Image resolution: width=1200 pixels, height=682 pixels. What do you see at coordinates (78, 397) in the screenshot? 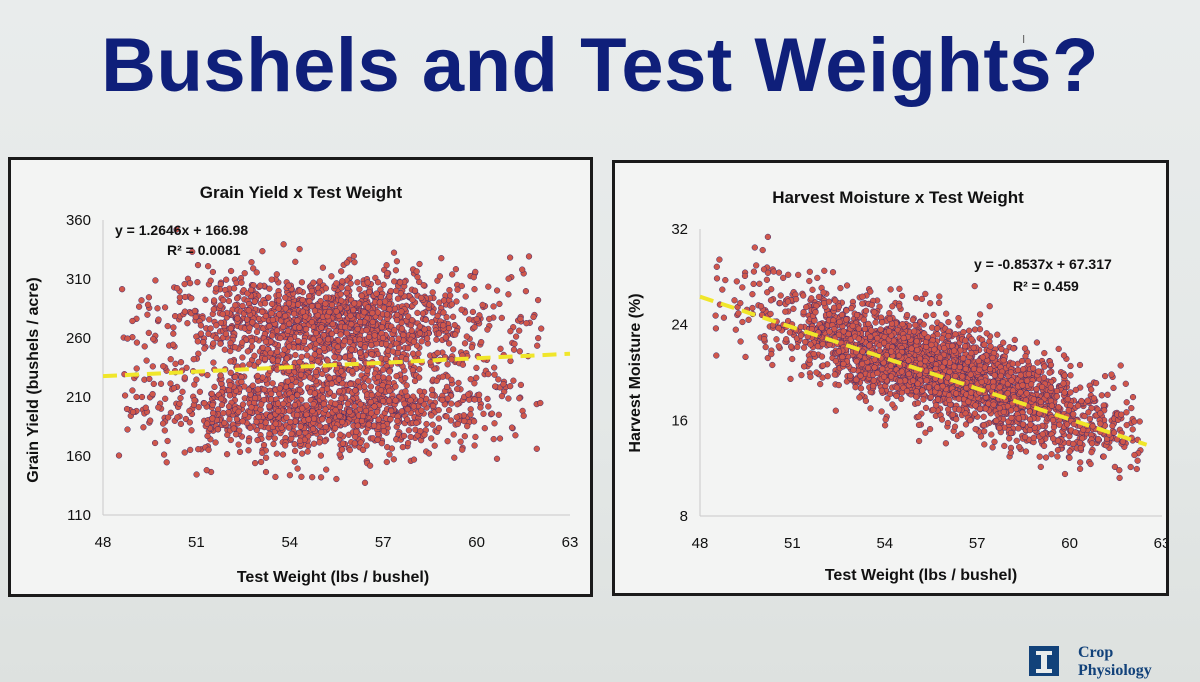
I see `y-tick-label: 210` at bounding box center [78, 397].